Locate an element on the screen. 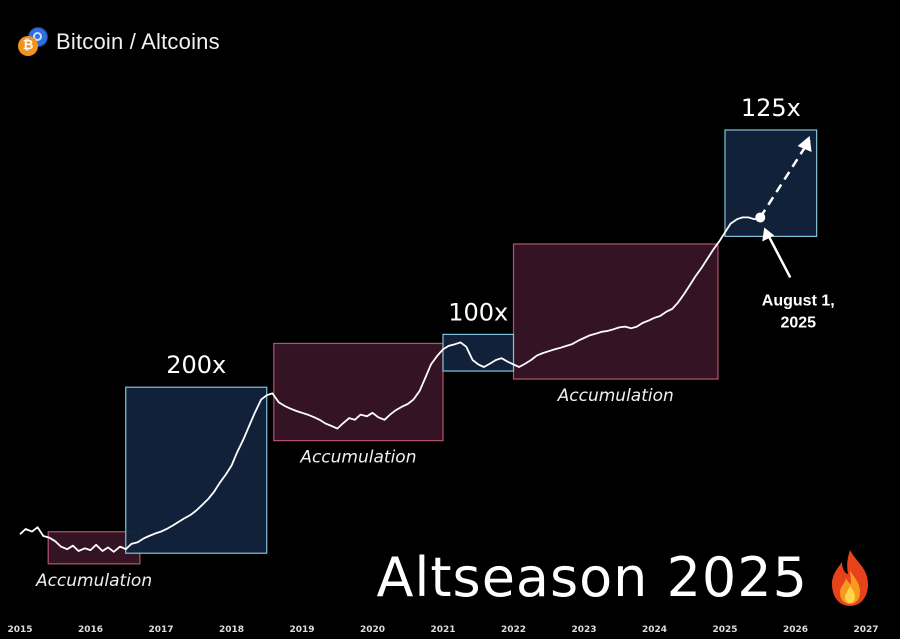  x-tick-label-2015: 2015 is located at coordinates (19, 630).